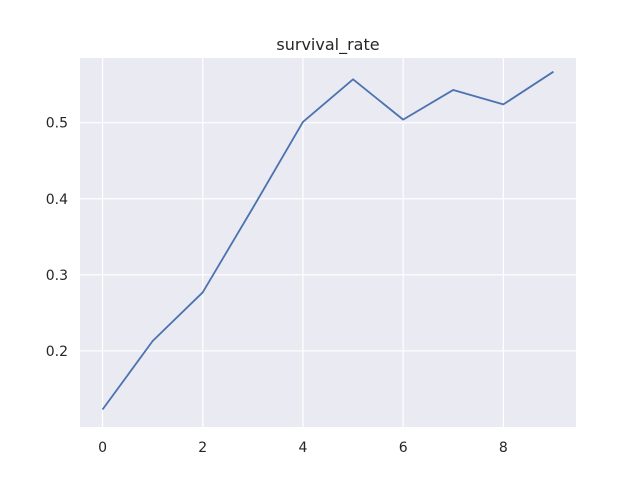  What do you see at coordinates (57, 276) in the screenshot?
I see `y-tick-label: 0.3` at bounding box center [57, 276].